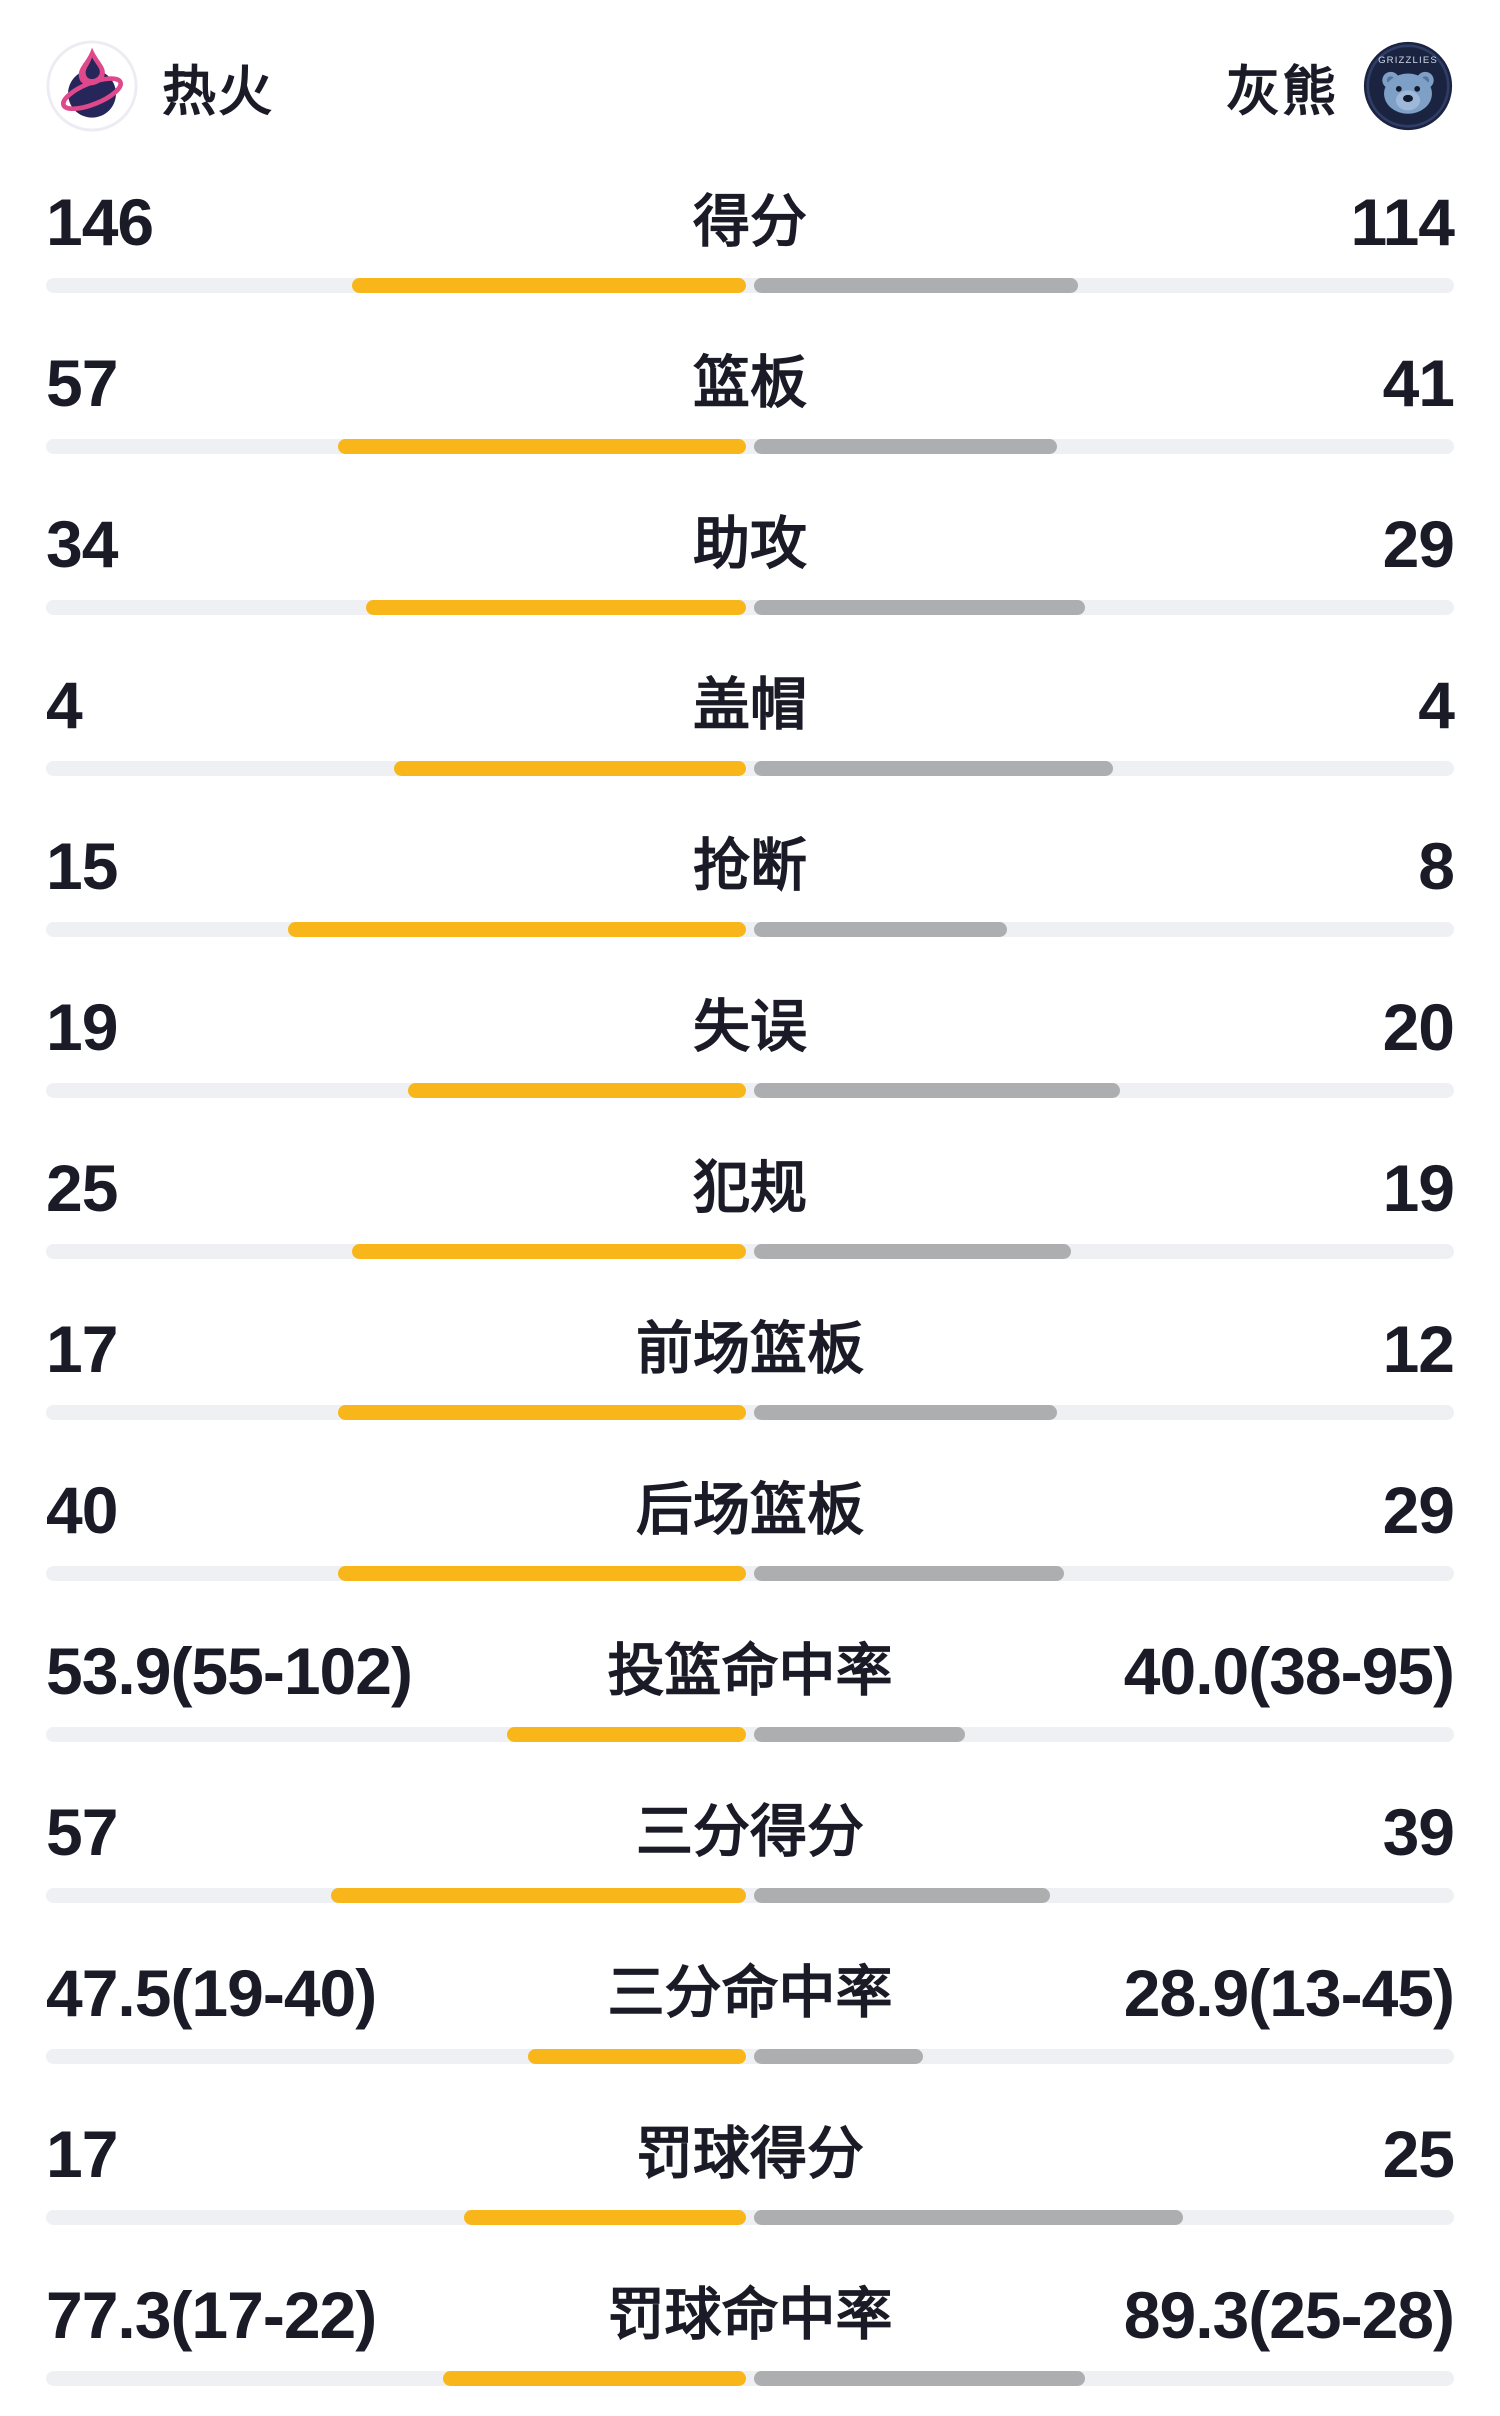 The width and height of the screenshot is (1500, 2416). I want to click on stat-row: 146 得分 114, so click(750, 239).